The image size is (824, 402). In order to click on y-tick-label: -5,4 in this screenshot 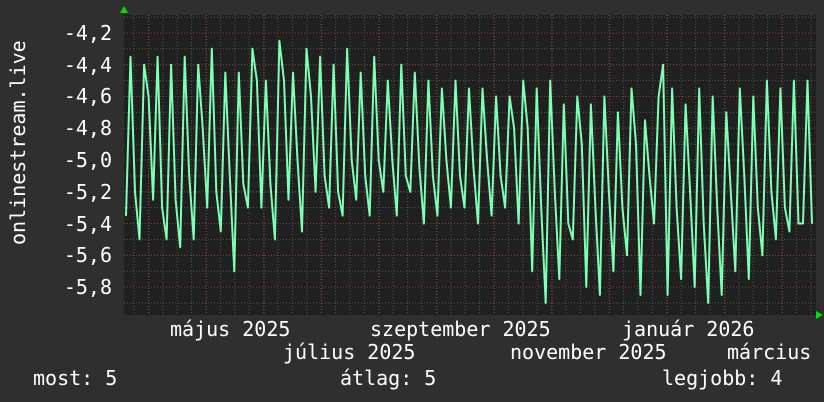, I will do `click(87, 223)`.